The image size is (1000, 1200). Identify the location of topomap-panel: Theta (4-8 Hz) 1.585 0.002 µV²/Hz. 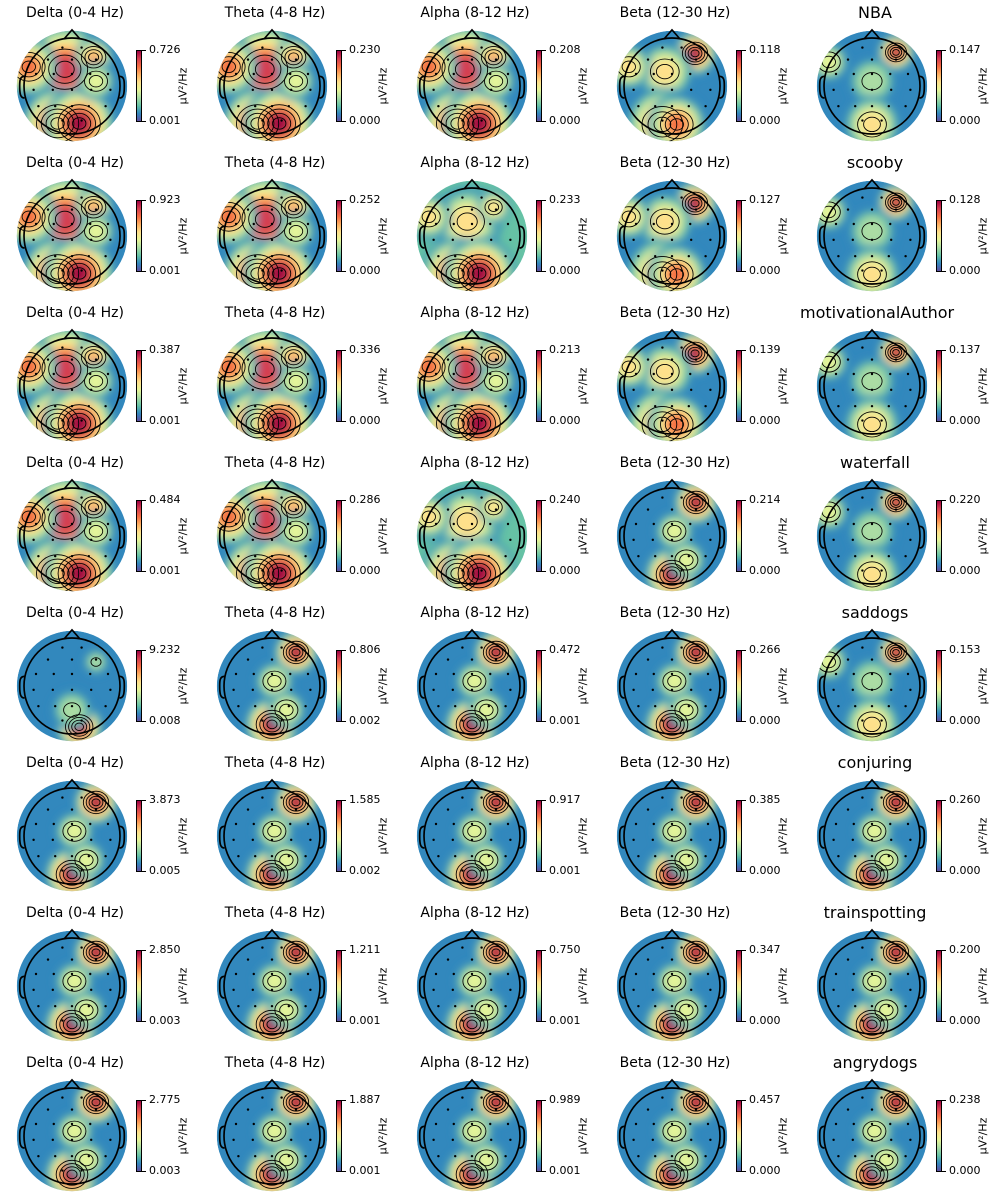
(300, 825).